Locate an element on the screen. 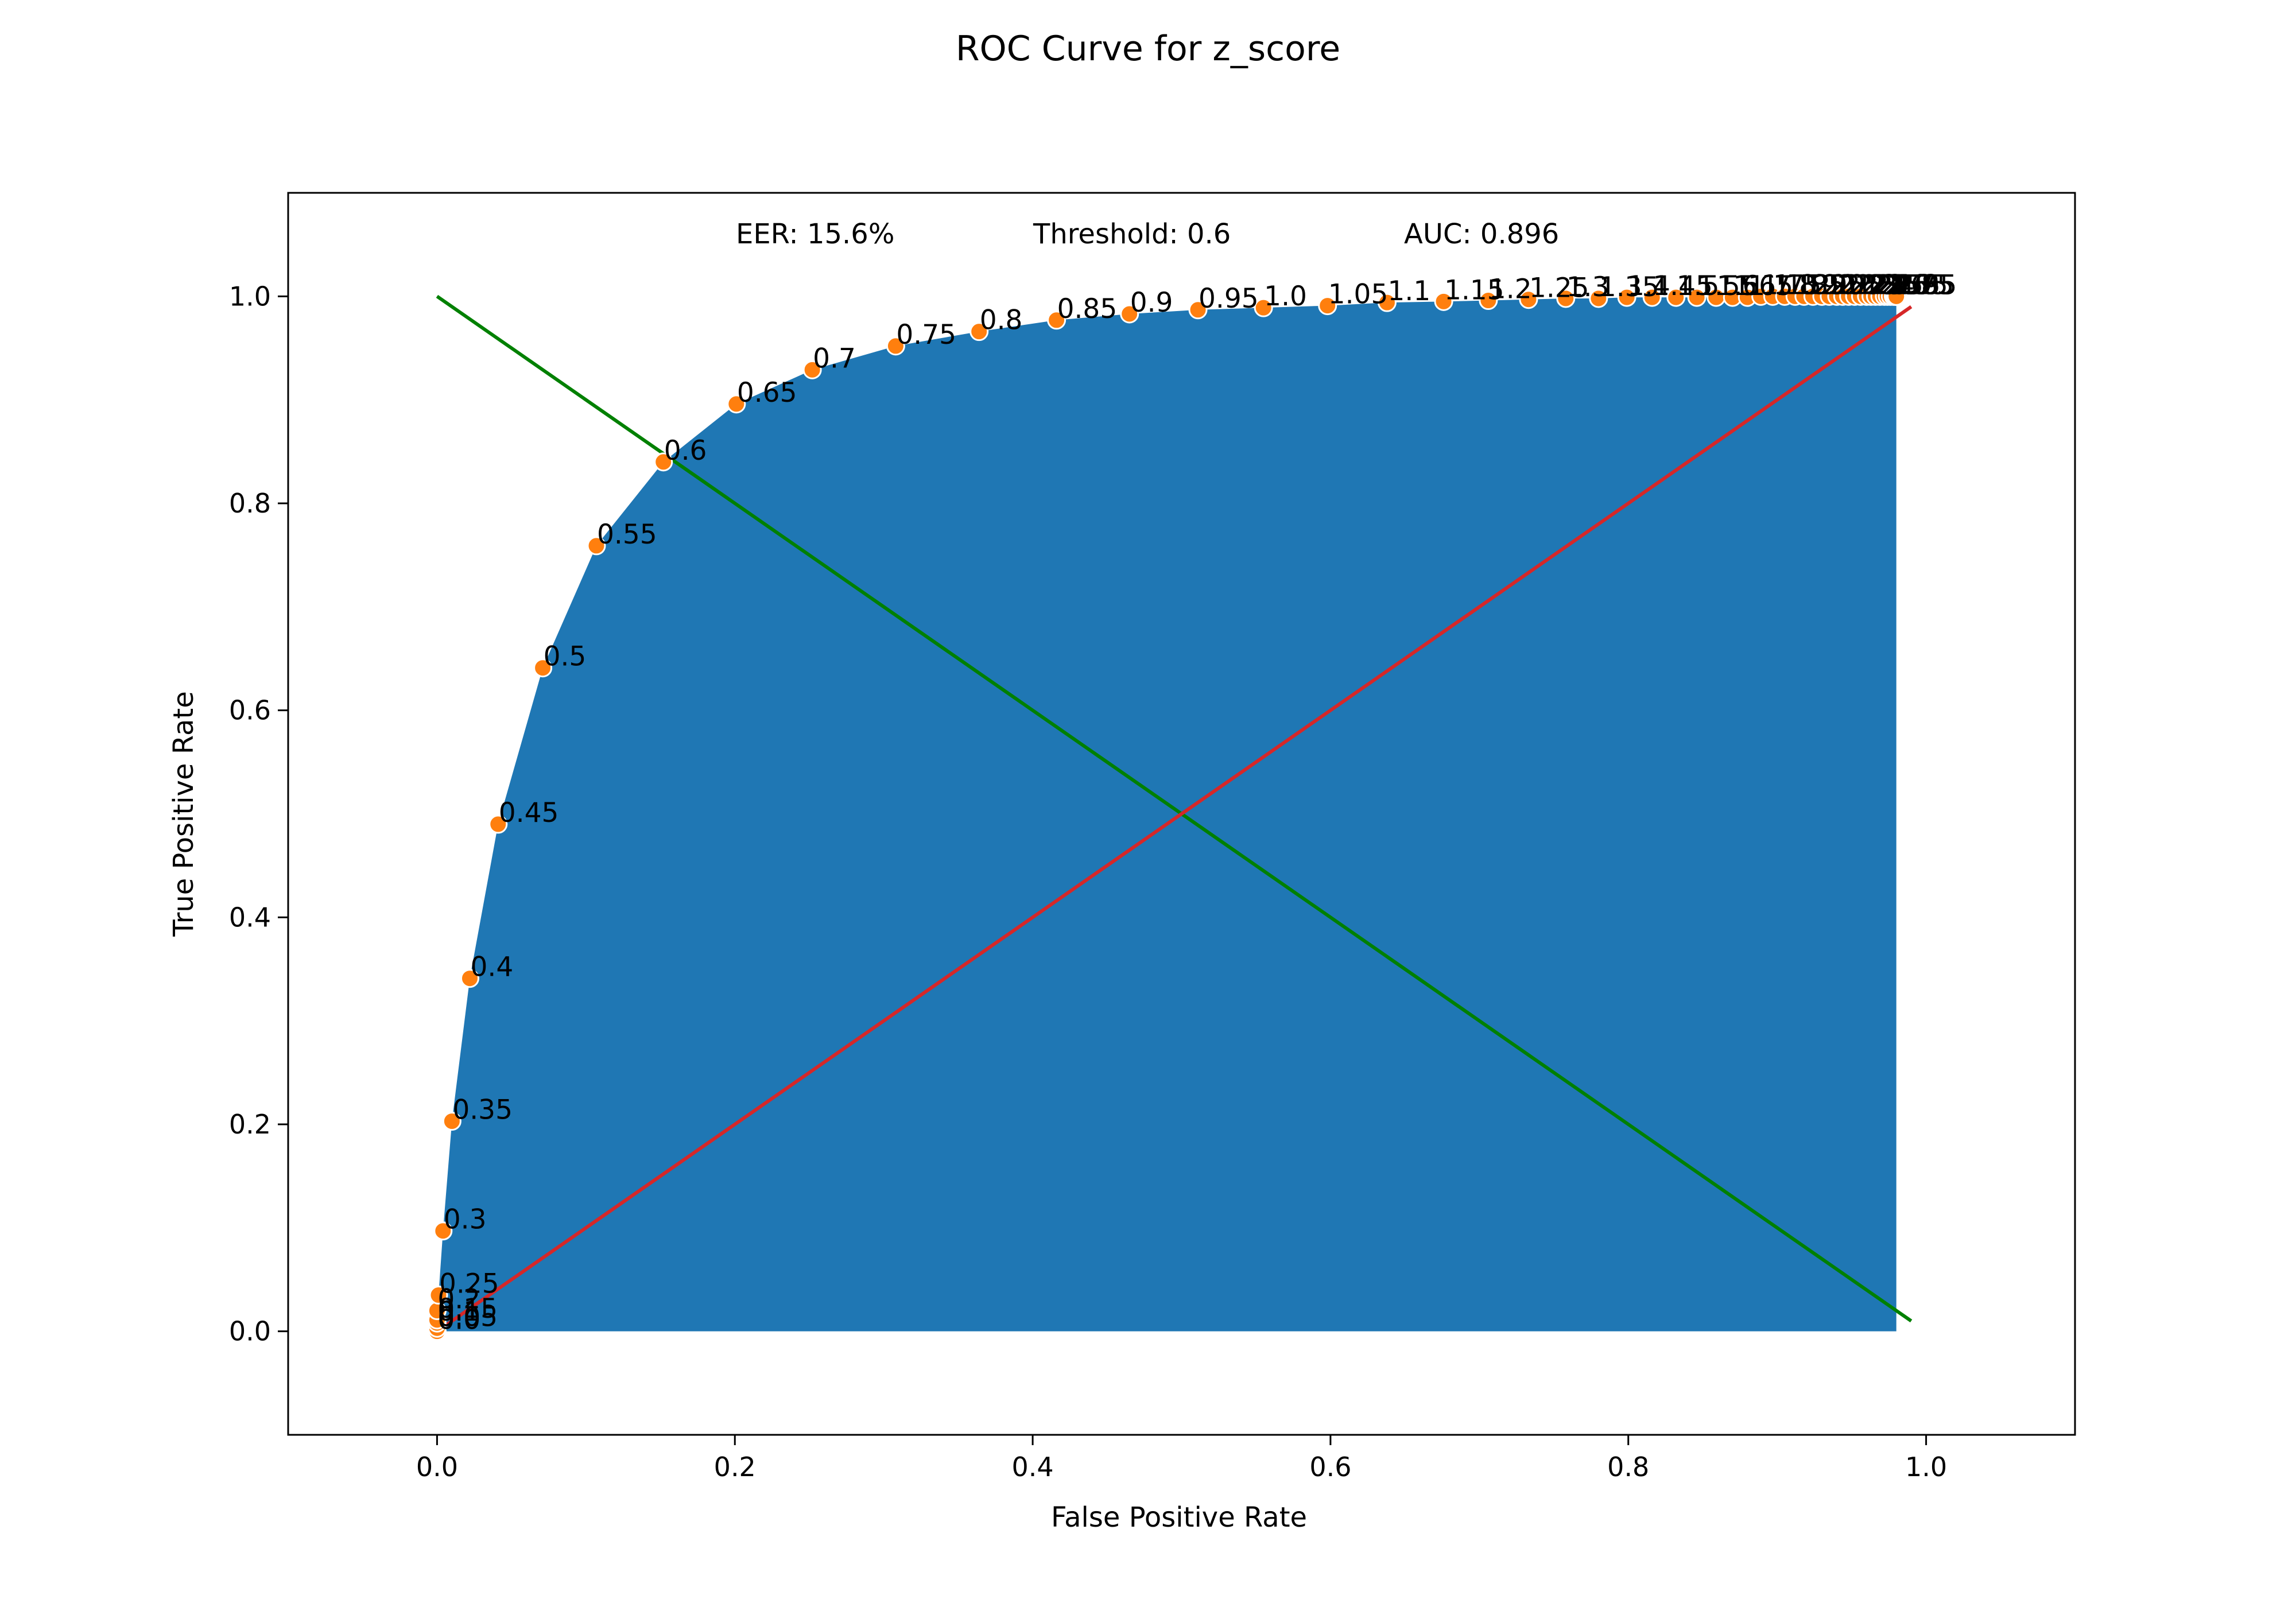 This screenshot has height=1607, width=2296. roc-point-label: 1.0 is located at coordinates (1285, 296).